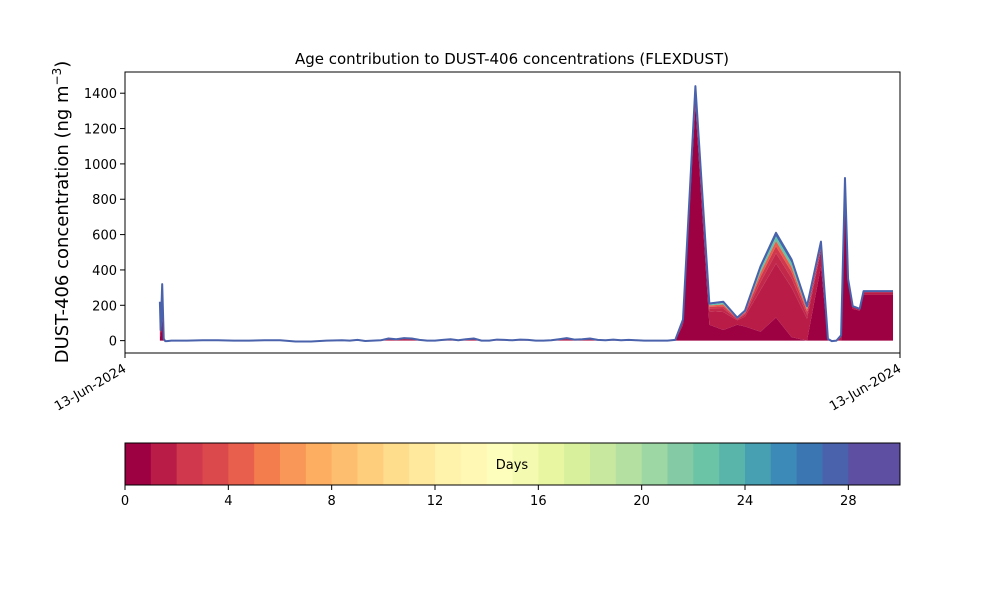 The height and width of the screenshot is (604, 1000). Describe the element at coordinates (332, 501) in the screenshot. I see `colorbar-tick-label: 8` at that location.